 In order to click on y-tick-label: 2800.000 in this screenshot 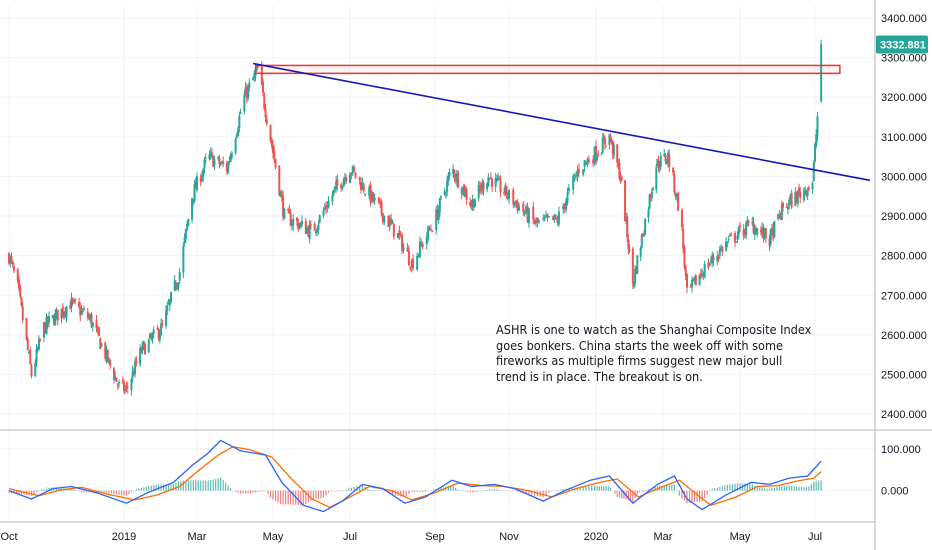, I will do `click(904, 257)`.